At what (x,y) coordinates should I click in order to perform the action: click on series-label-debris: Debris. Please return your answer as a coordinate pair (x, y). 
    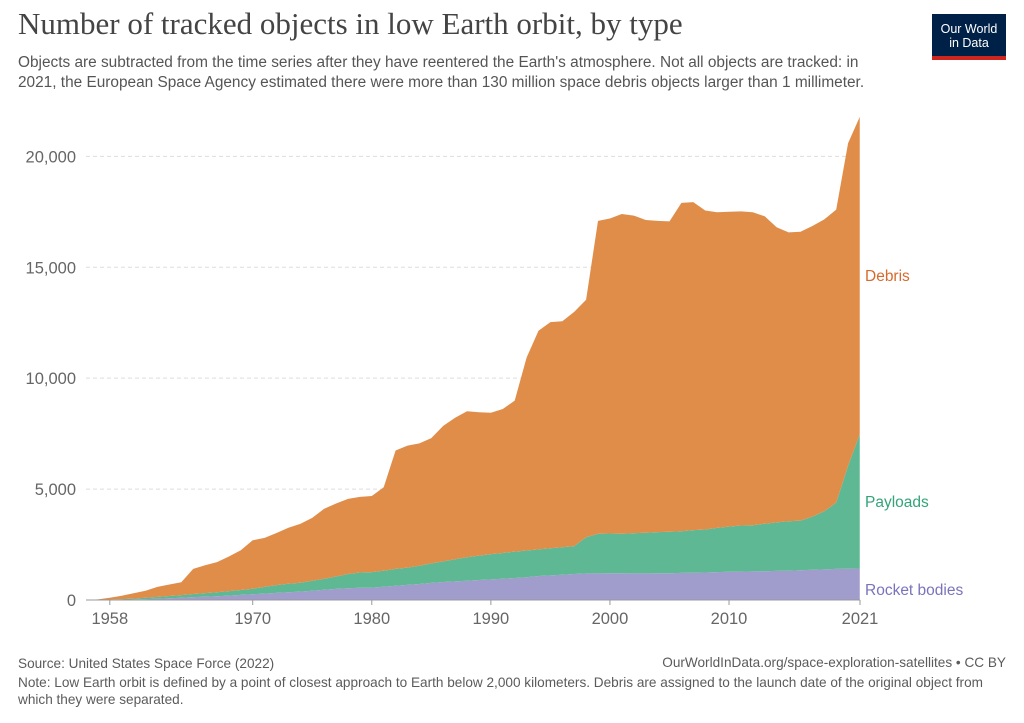
    Looking at the image, I should click on (887, 276).